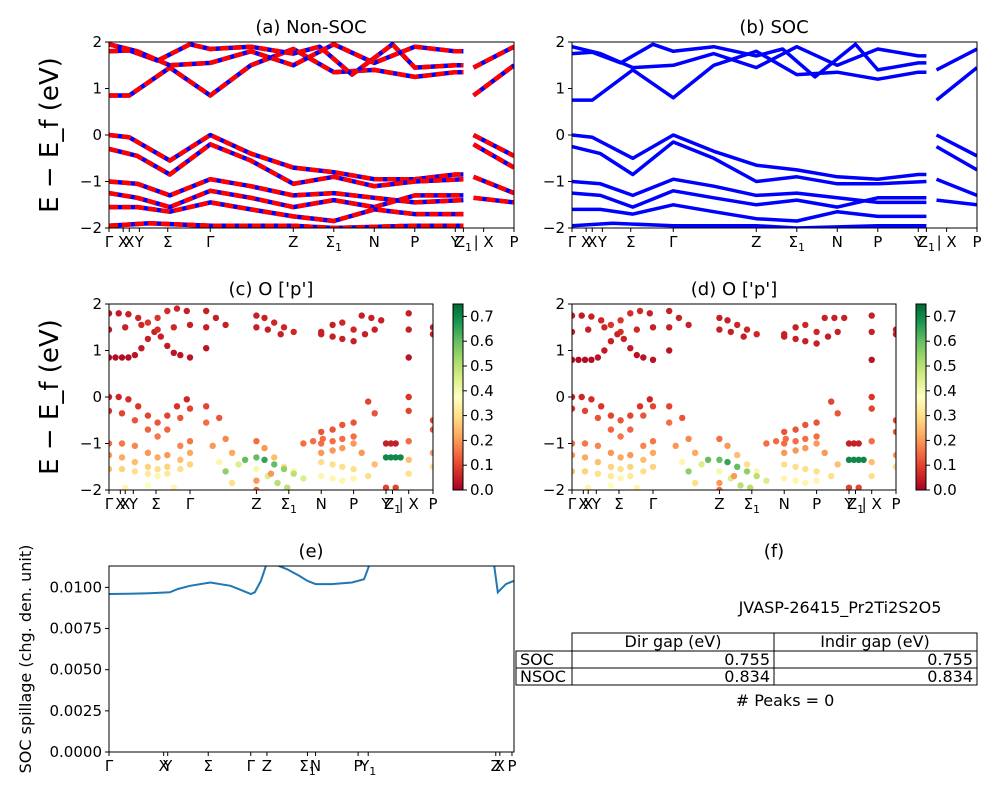  Describe the element at coordinates (747, 676) in the screenshot. I see `gap-table-value: 0.834` at that location.